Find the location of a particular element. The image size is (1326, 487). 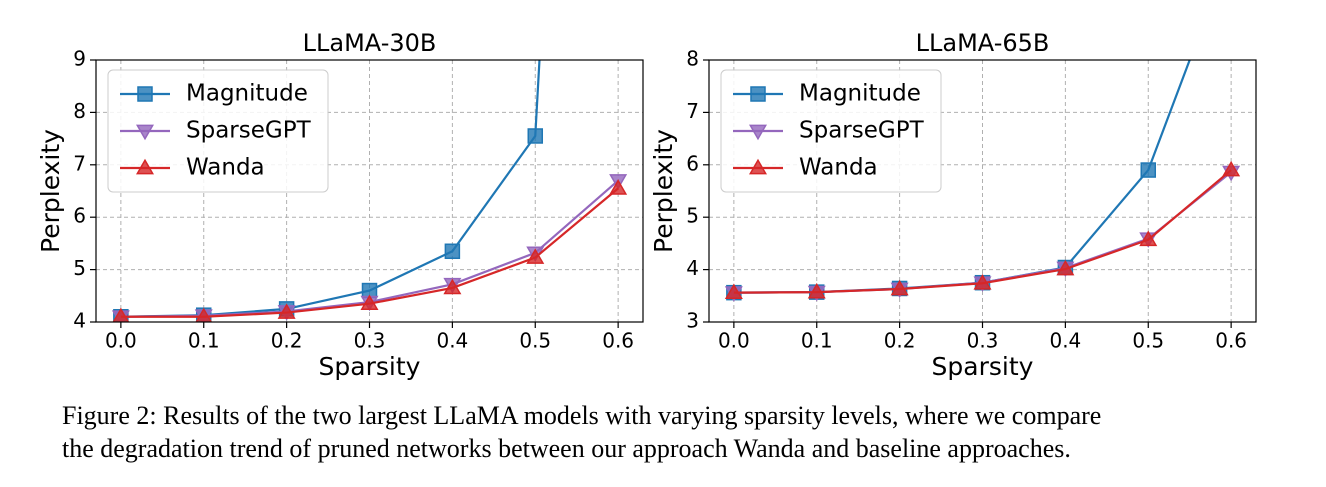

chart-title: LLaMA-30B is located at coordinates (370, 43).